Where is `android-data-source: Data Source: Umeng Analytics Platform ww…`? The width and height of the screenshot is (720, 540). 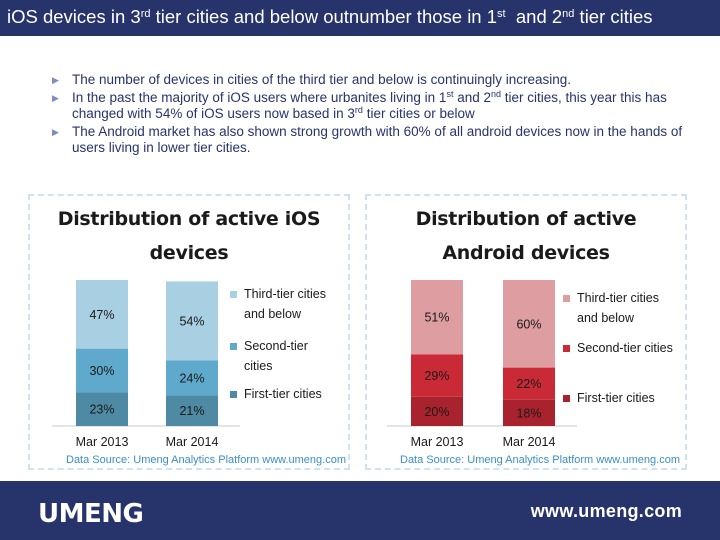 android-data-source: Data Source: Umeng Analytics Platform ww… is located at coordinates (540, 460).